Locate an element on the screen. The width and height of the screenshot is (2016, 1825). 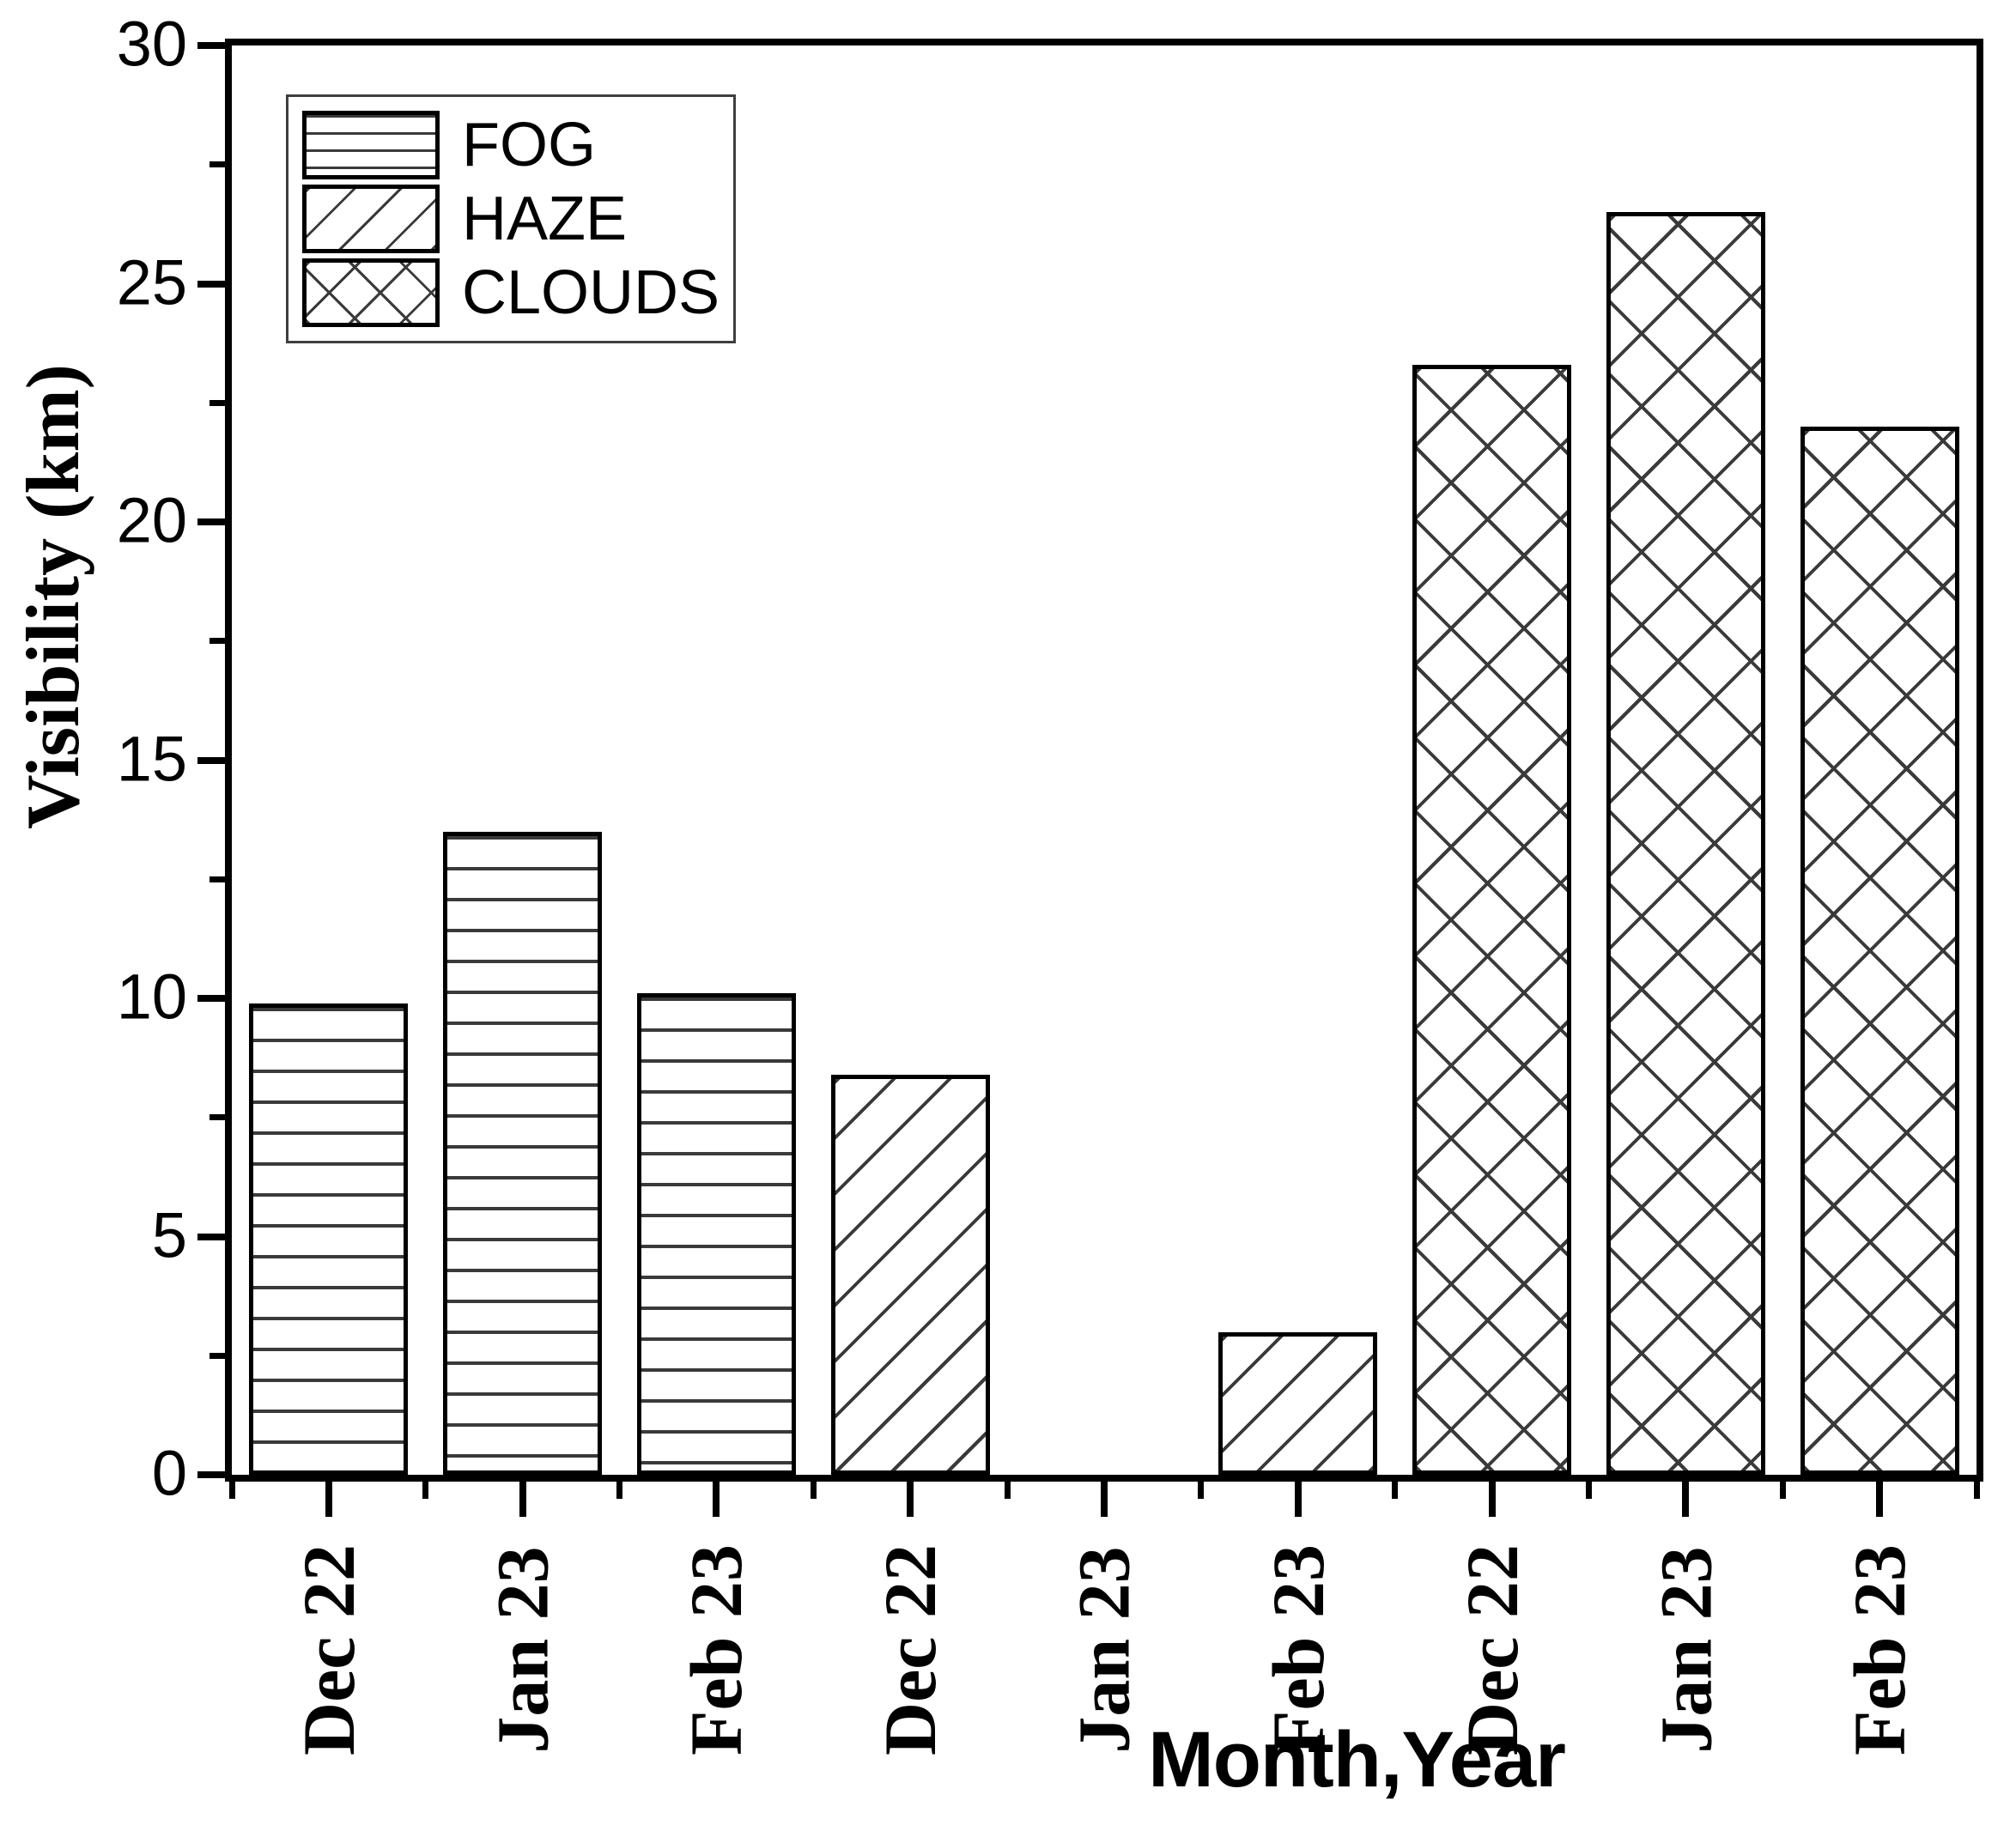
legend-item-clouds: CLOUDS is located at coordinates (511, 292).